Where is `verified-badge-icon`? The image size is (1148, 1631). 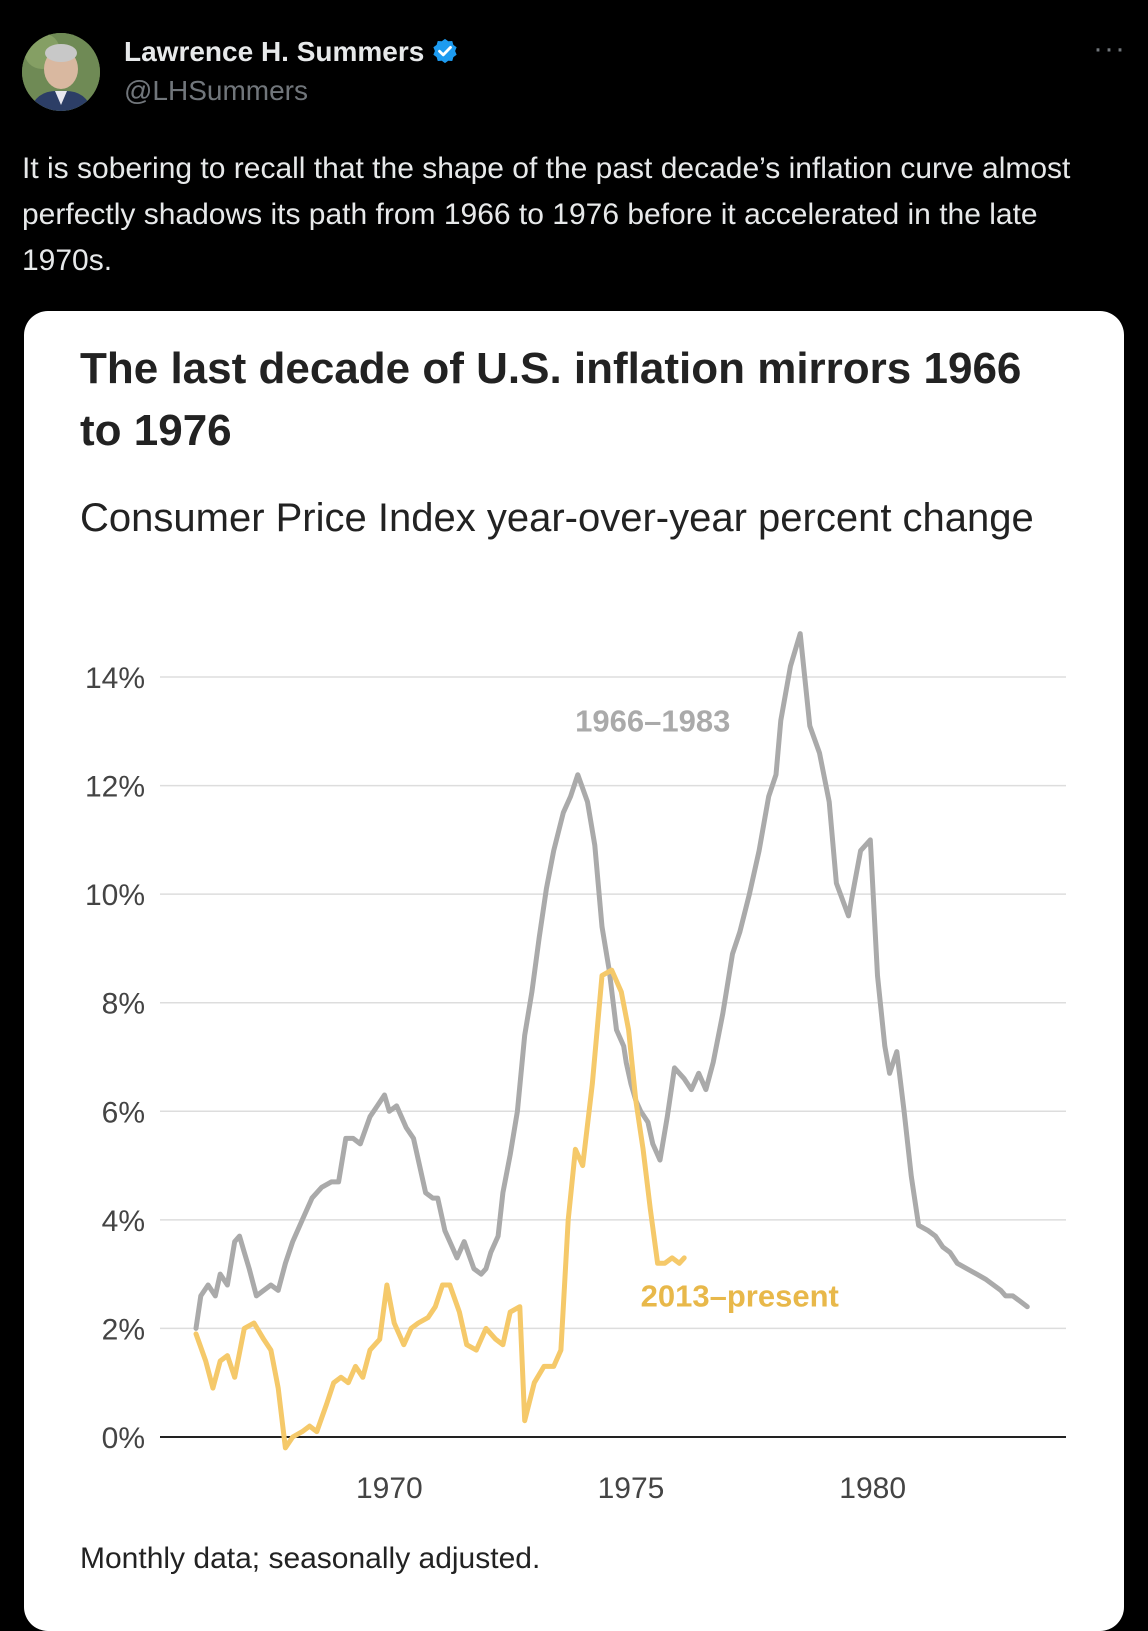
verified-badge-icon is located at coordinates (445, 51).